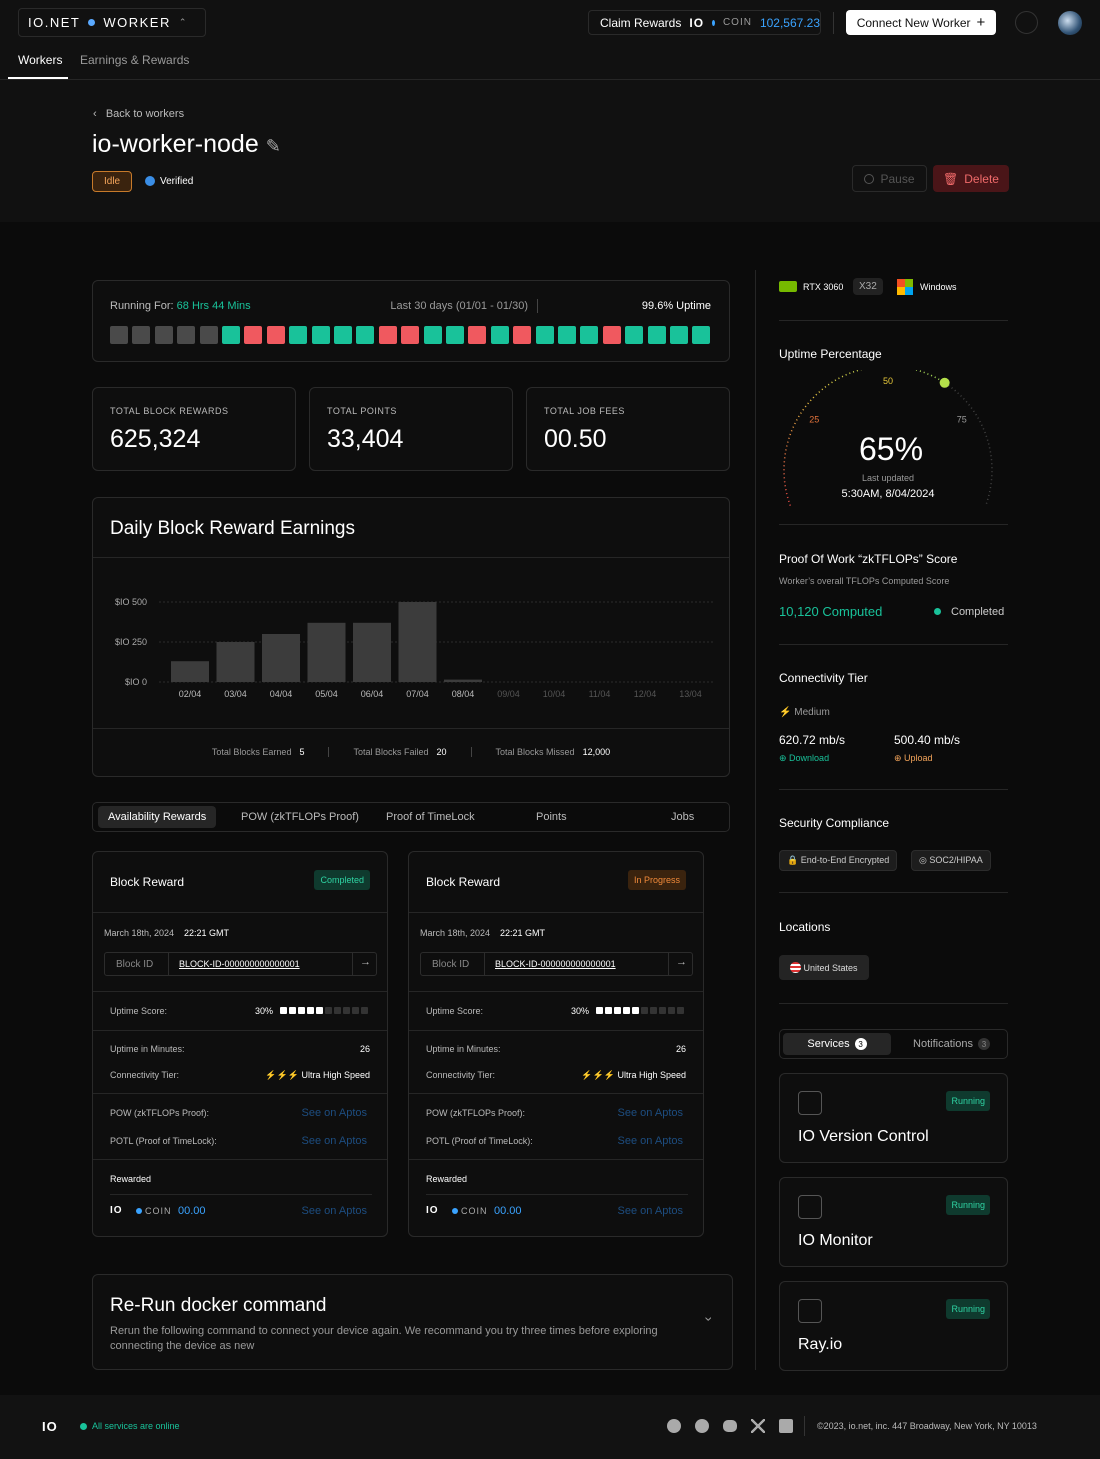  I want to click on telegram, so click(702, 1426).